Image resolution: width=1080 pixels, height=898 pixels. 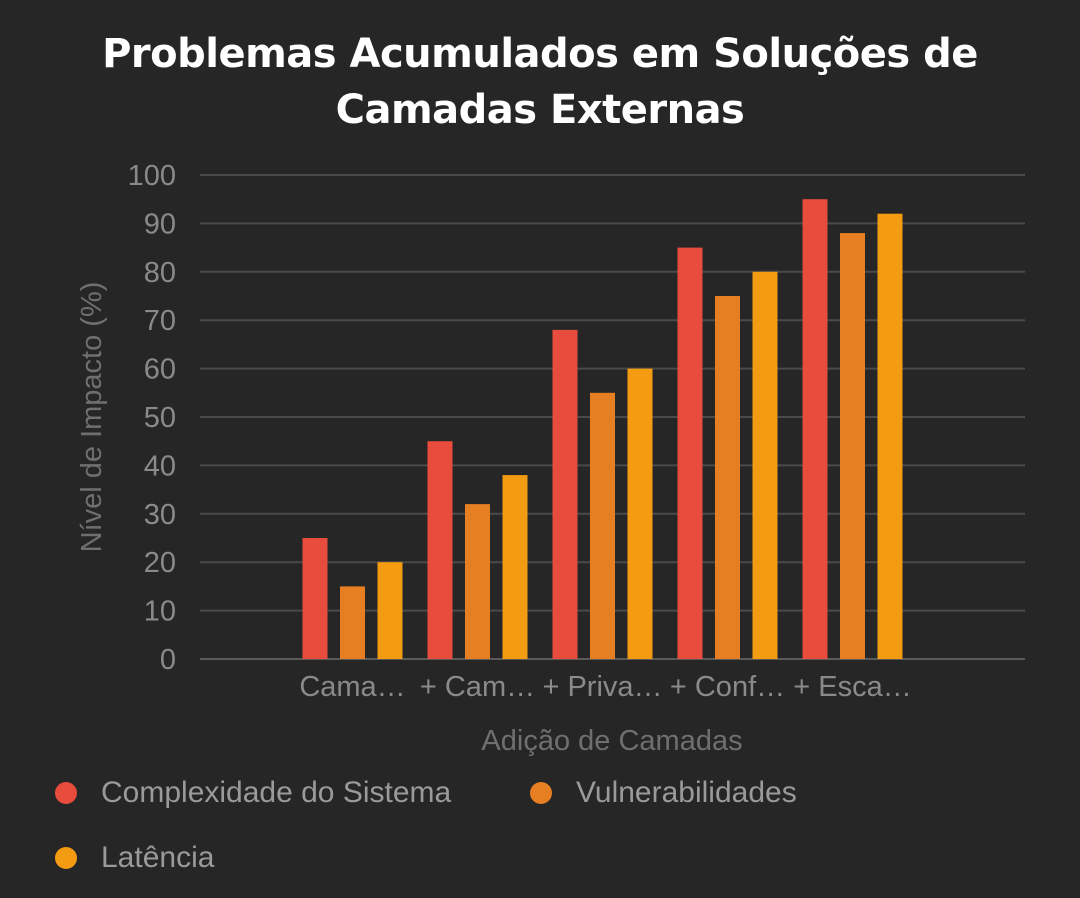 I want to click on legend-item-latencia: Latência, so click(x=134, y=858).